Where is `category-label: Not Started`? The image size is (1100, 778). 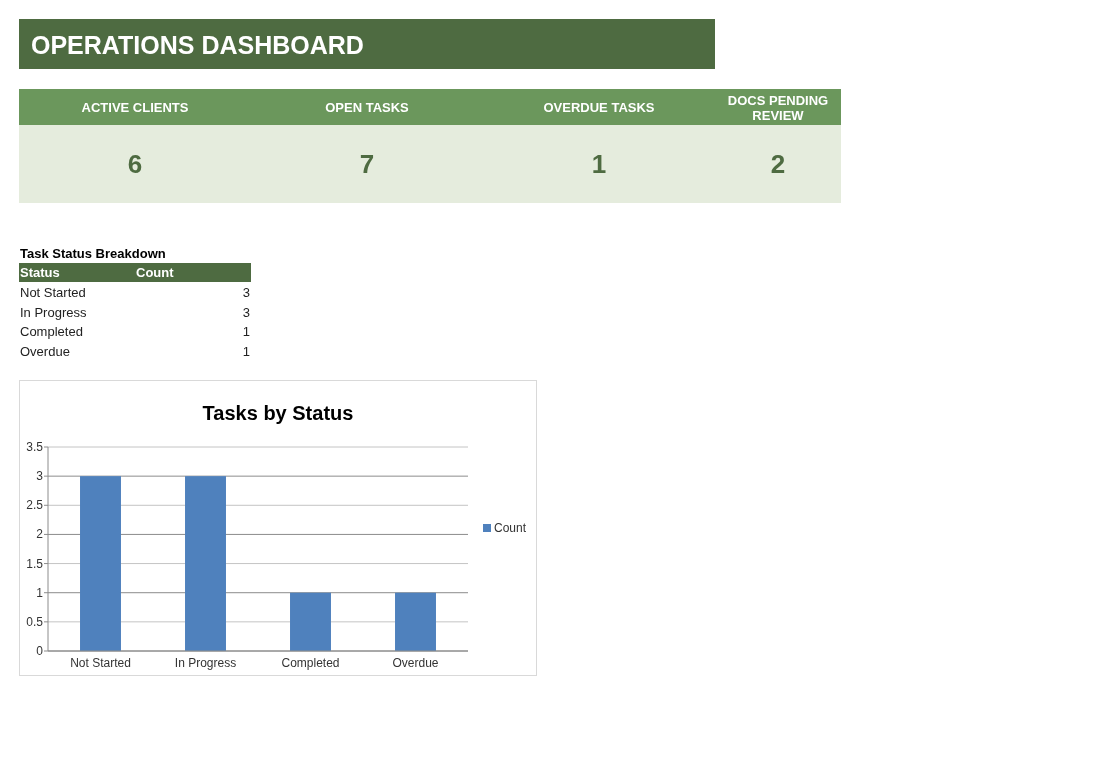
category-label: Not Started is located at coordinates (53, 292).